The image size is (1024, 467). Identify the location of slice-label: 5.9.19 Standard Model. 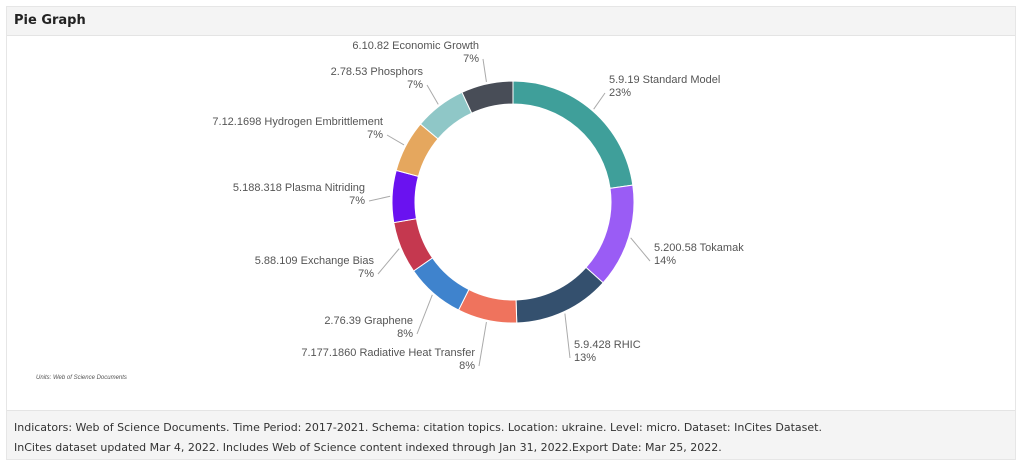
(664, 80).